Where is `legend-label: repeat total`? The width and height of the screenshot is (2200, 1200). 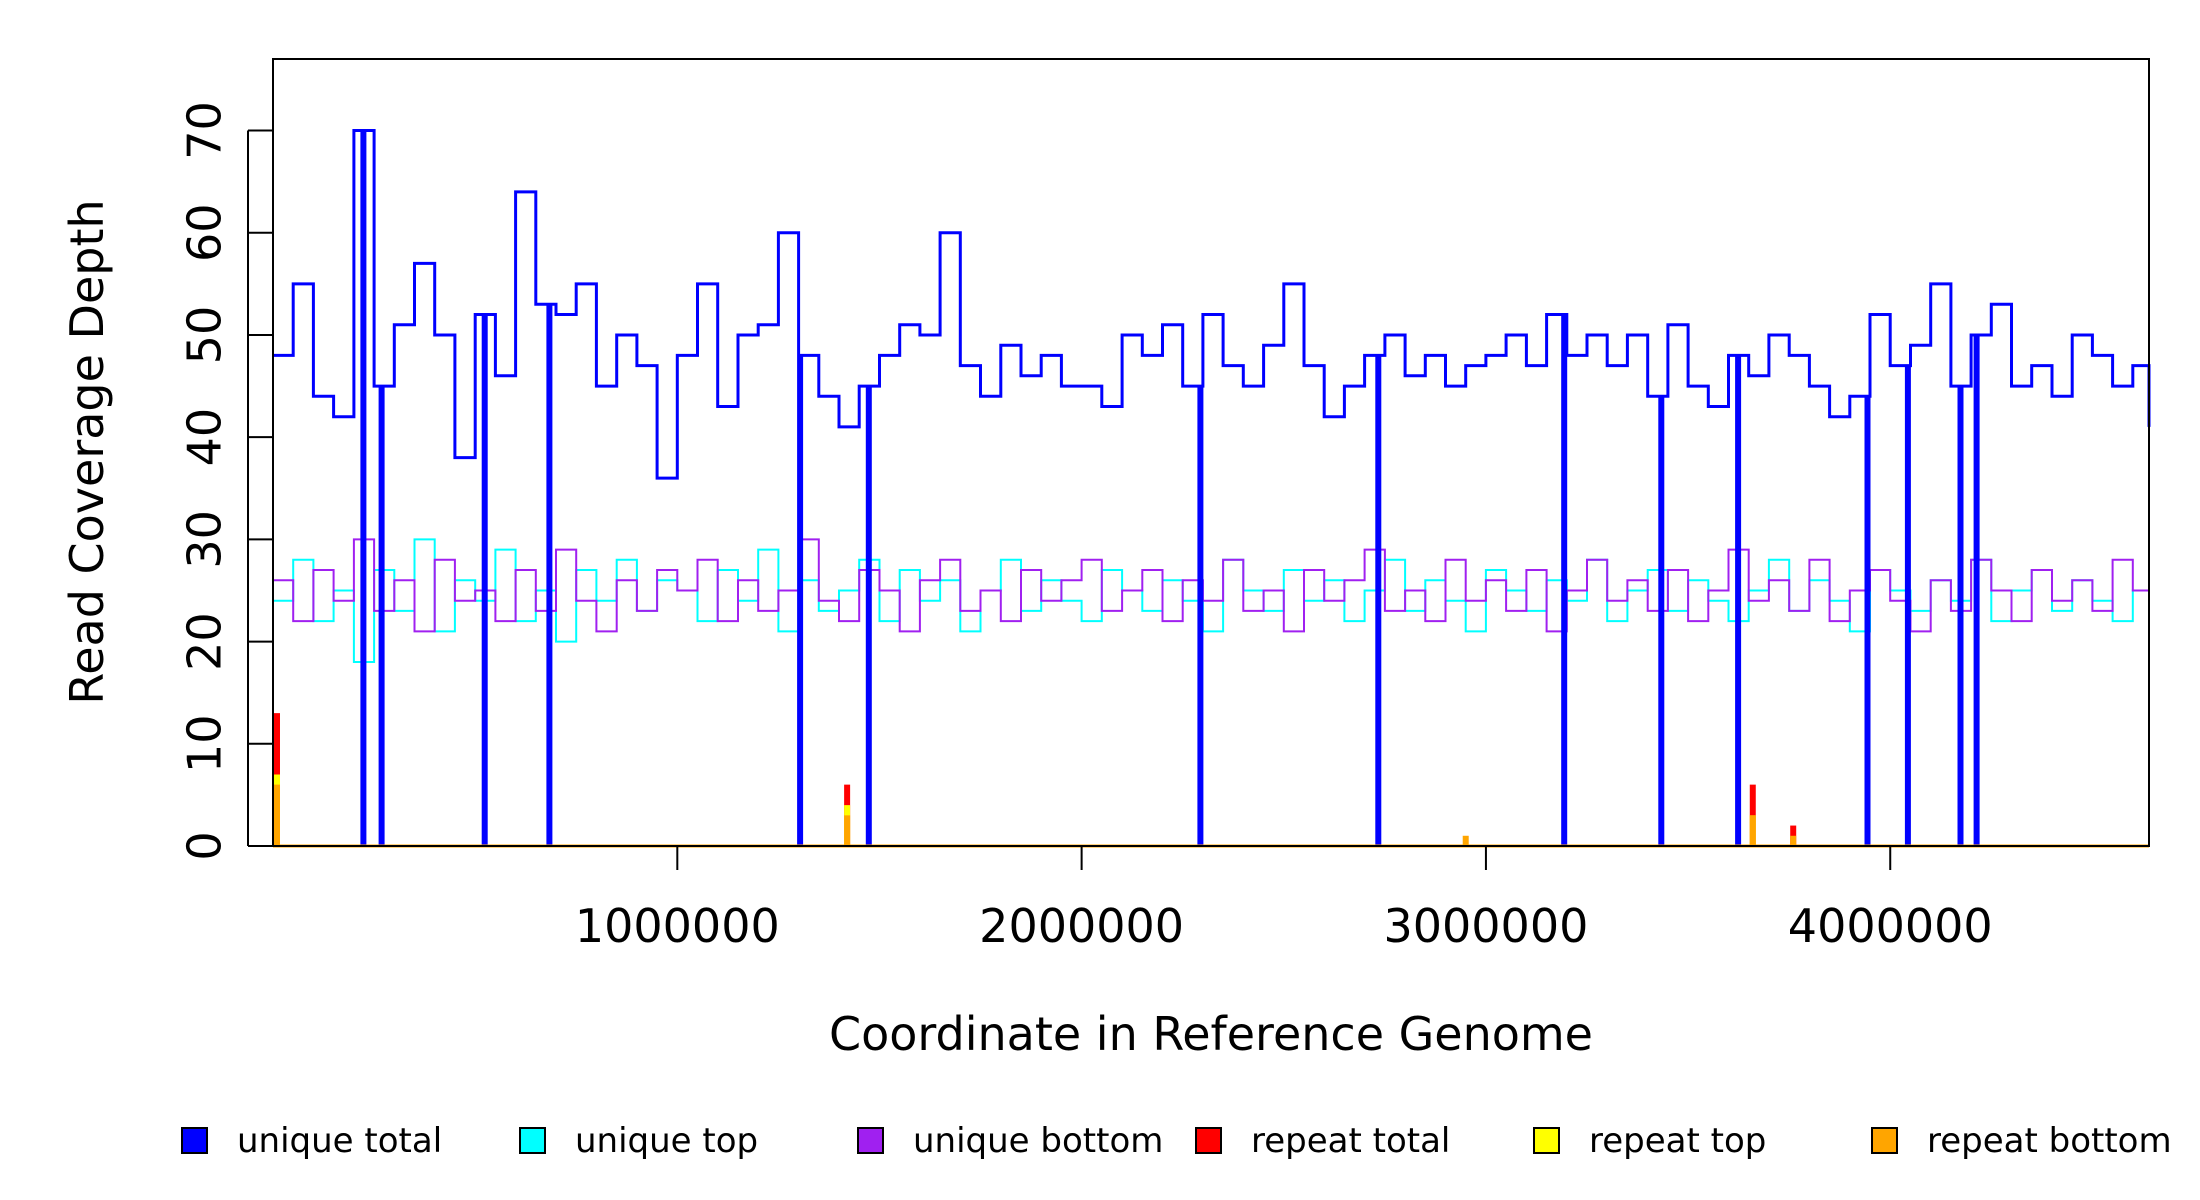
legend-label: repeat total is located at coordinates (1350, 1141).